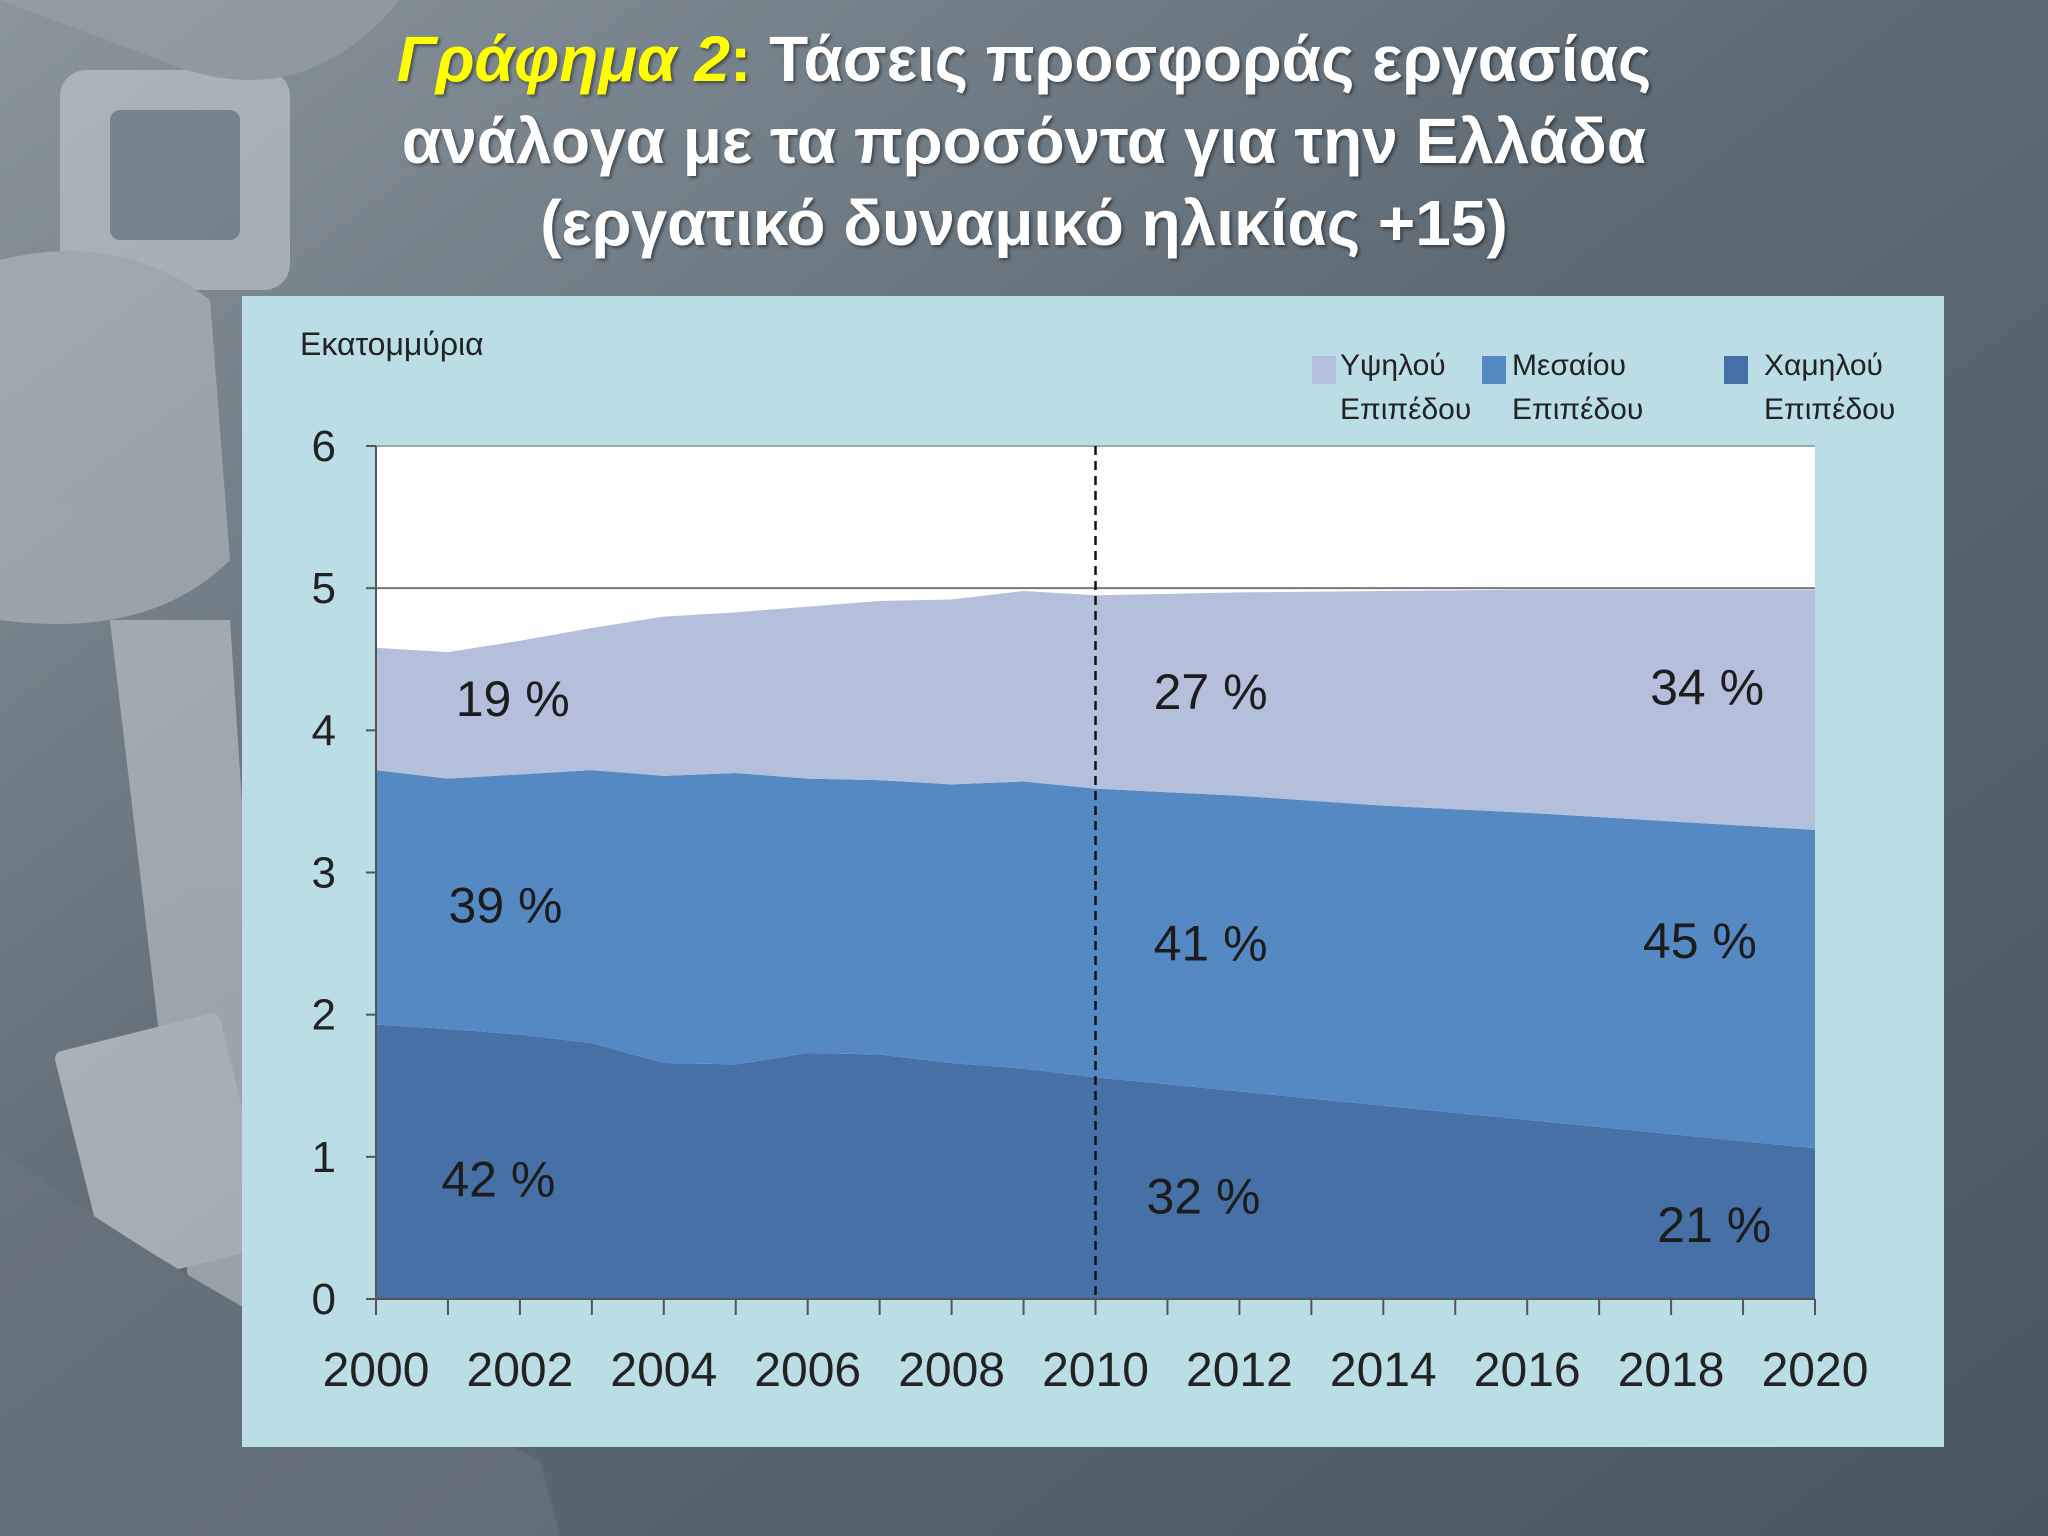 This screenshot has height=1536, width=2048. Describe the element at coordinates (324, 1299) in the screenshot. I see `y-tick-label-0: 0` at that location.